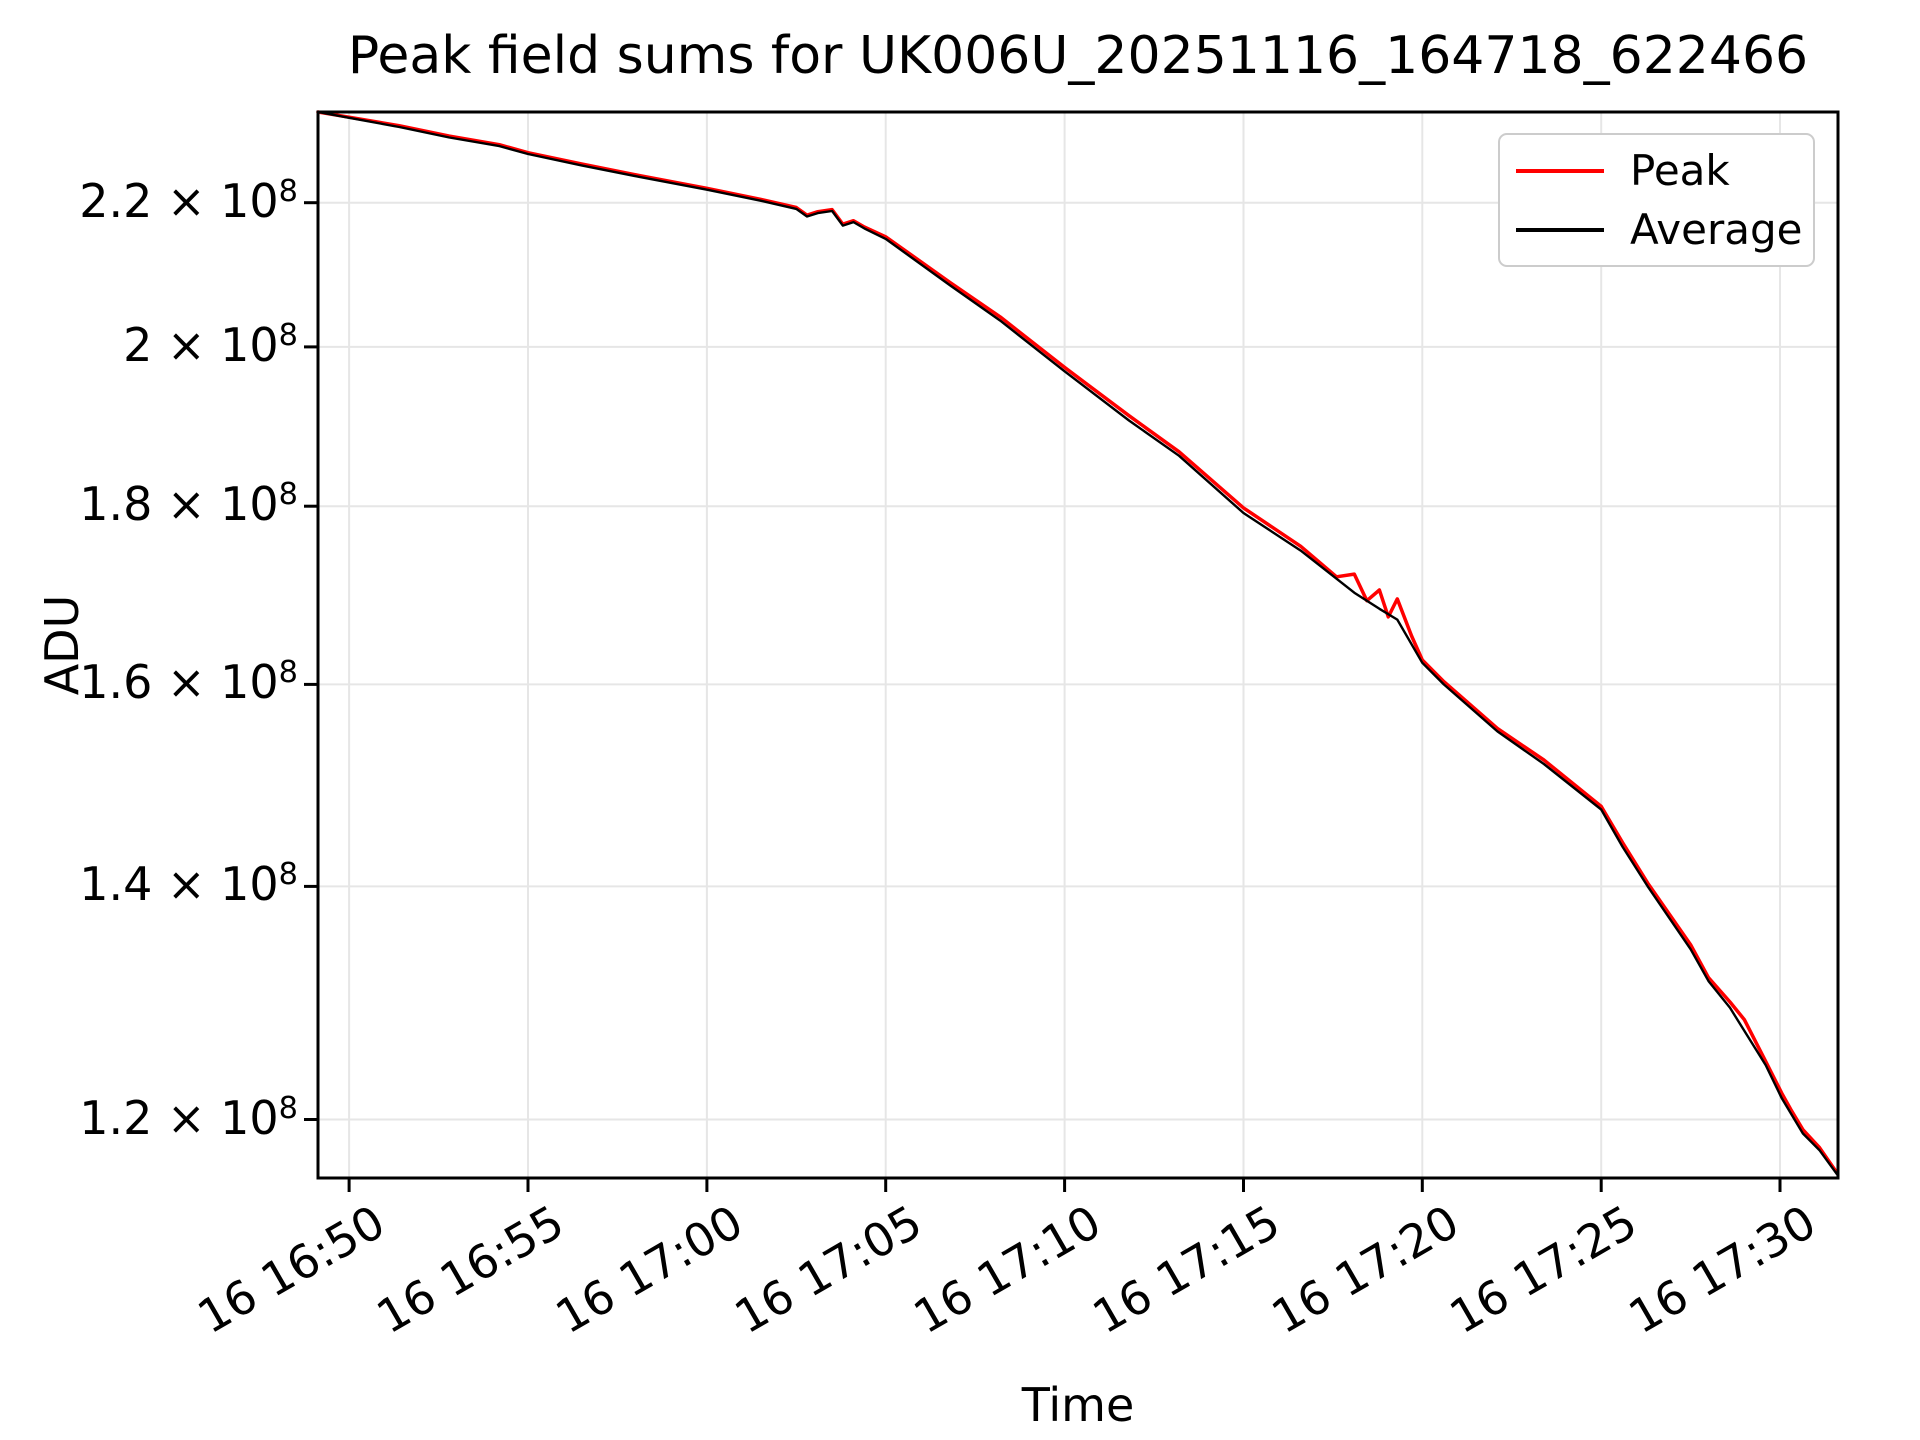  What do you see at coordinates (188, 1117) in the screenshot?
I see `y-tick-label: 1.2 × 108` at bounding box center [188, 1117].